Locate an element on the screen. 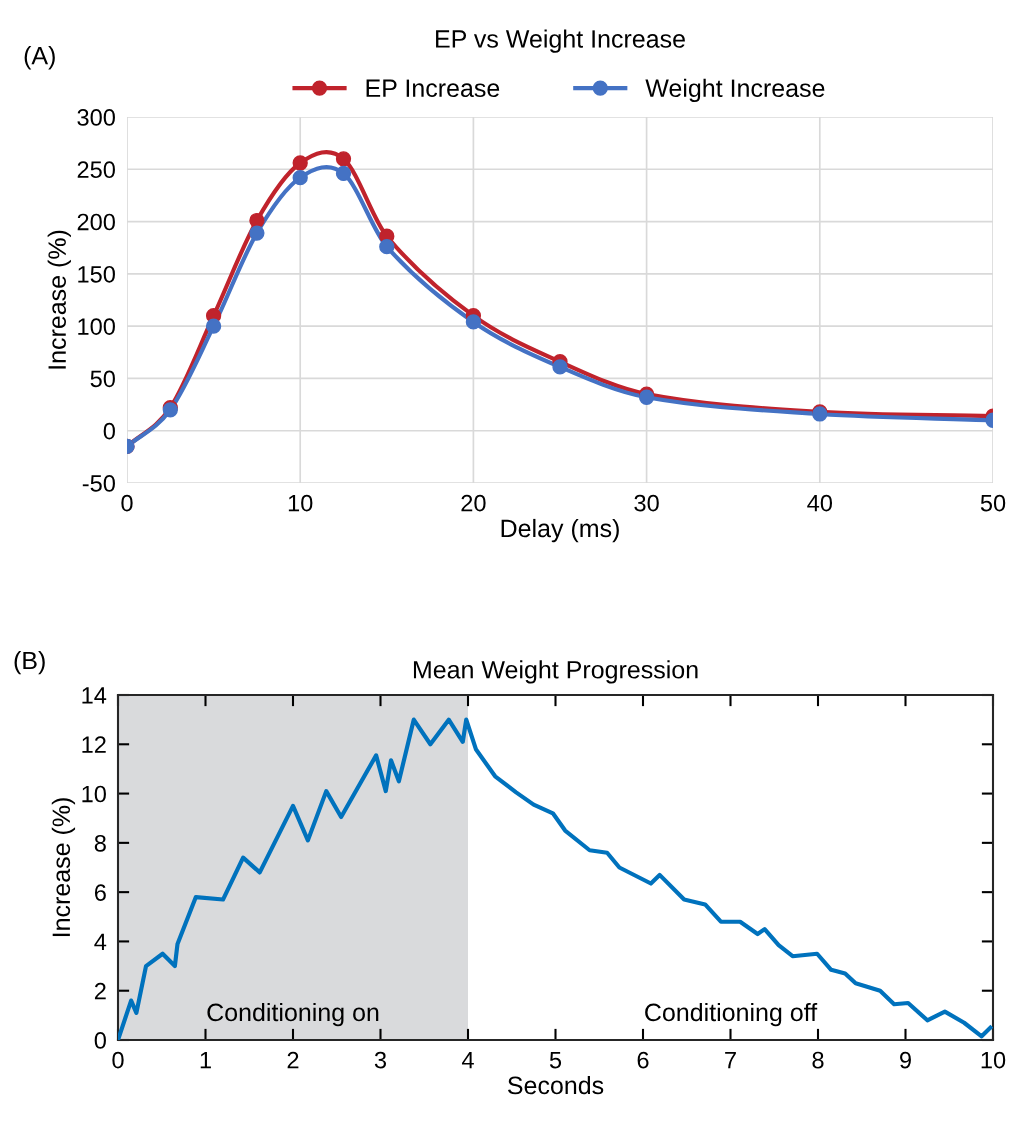 This screenshot has width=1011, height=1135. x-tick-label: 9 is located at coordinates (905, 1060).